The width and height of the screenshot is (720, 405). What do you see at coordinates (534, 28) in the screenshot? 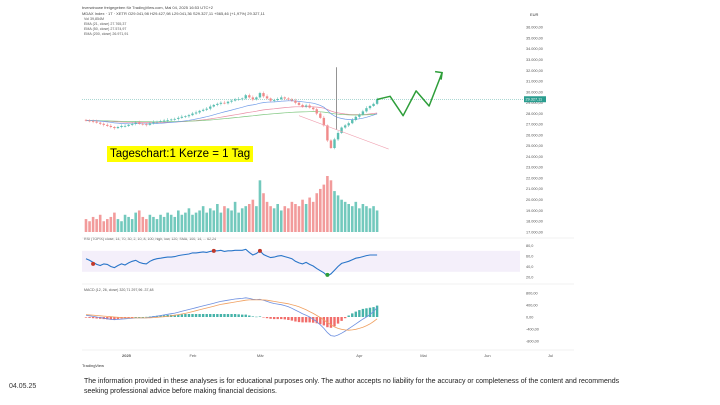
I see `price-tick-label: 36.000,00` at bounding box center [534, 28].